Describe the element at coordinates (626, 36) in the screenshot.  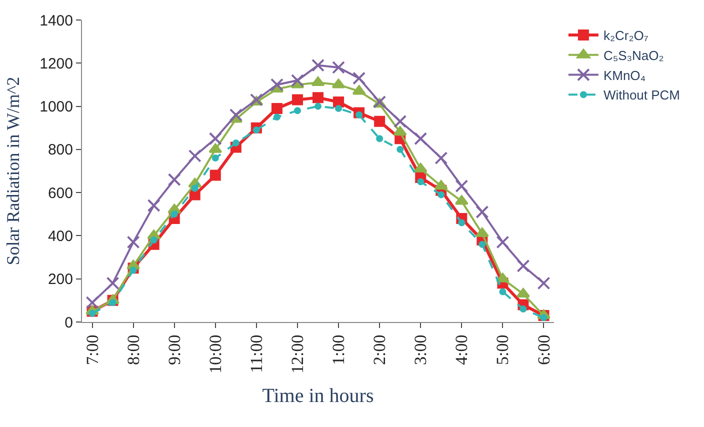
I see `legend-label: k₂Cr₂O₇` at that location.